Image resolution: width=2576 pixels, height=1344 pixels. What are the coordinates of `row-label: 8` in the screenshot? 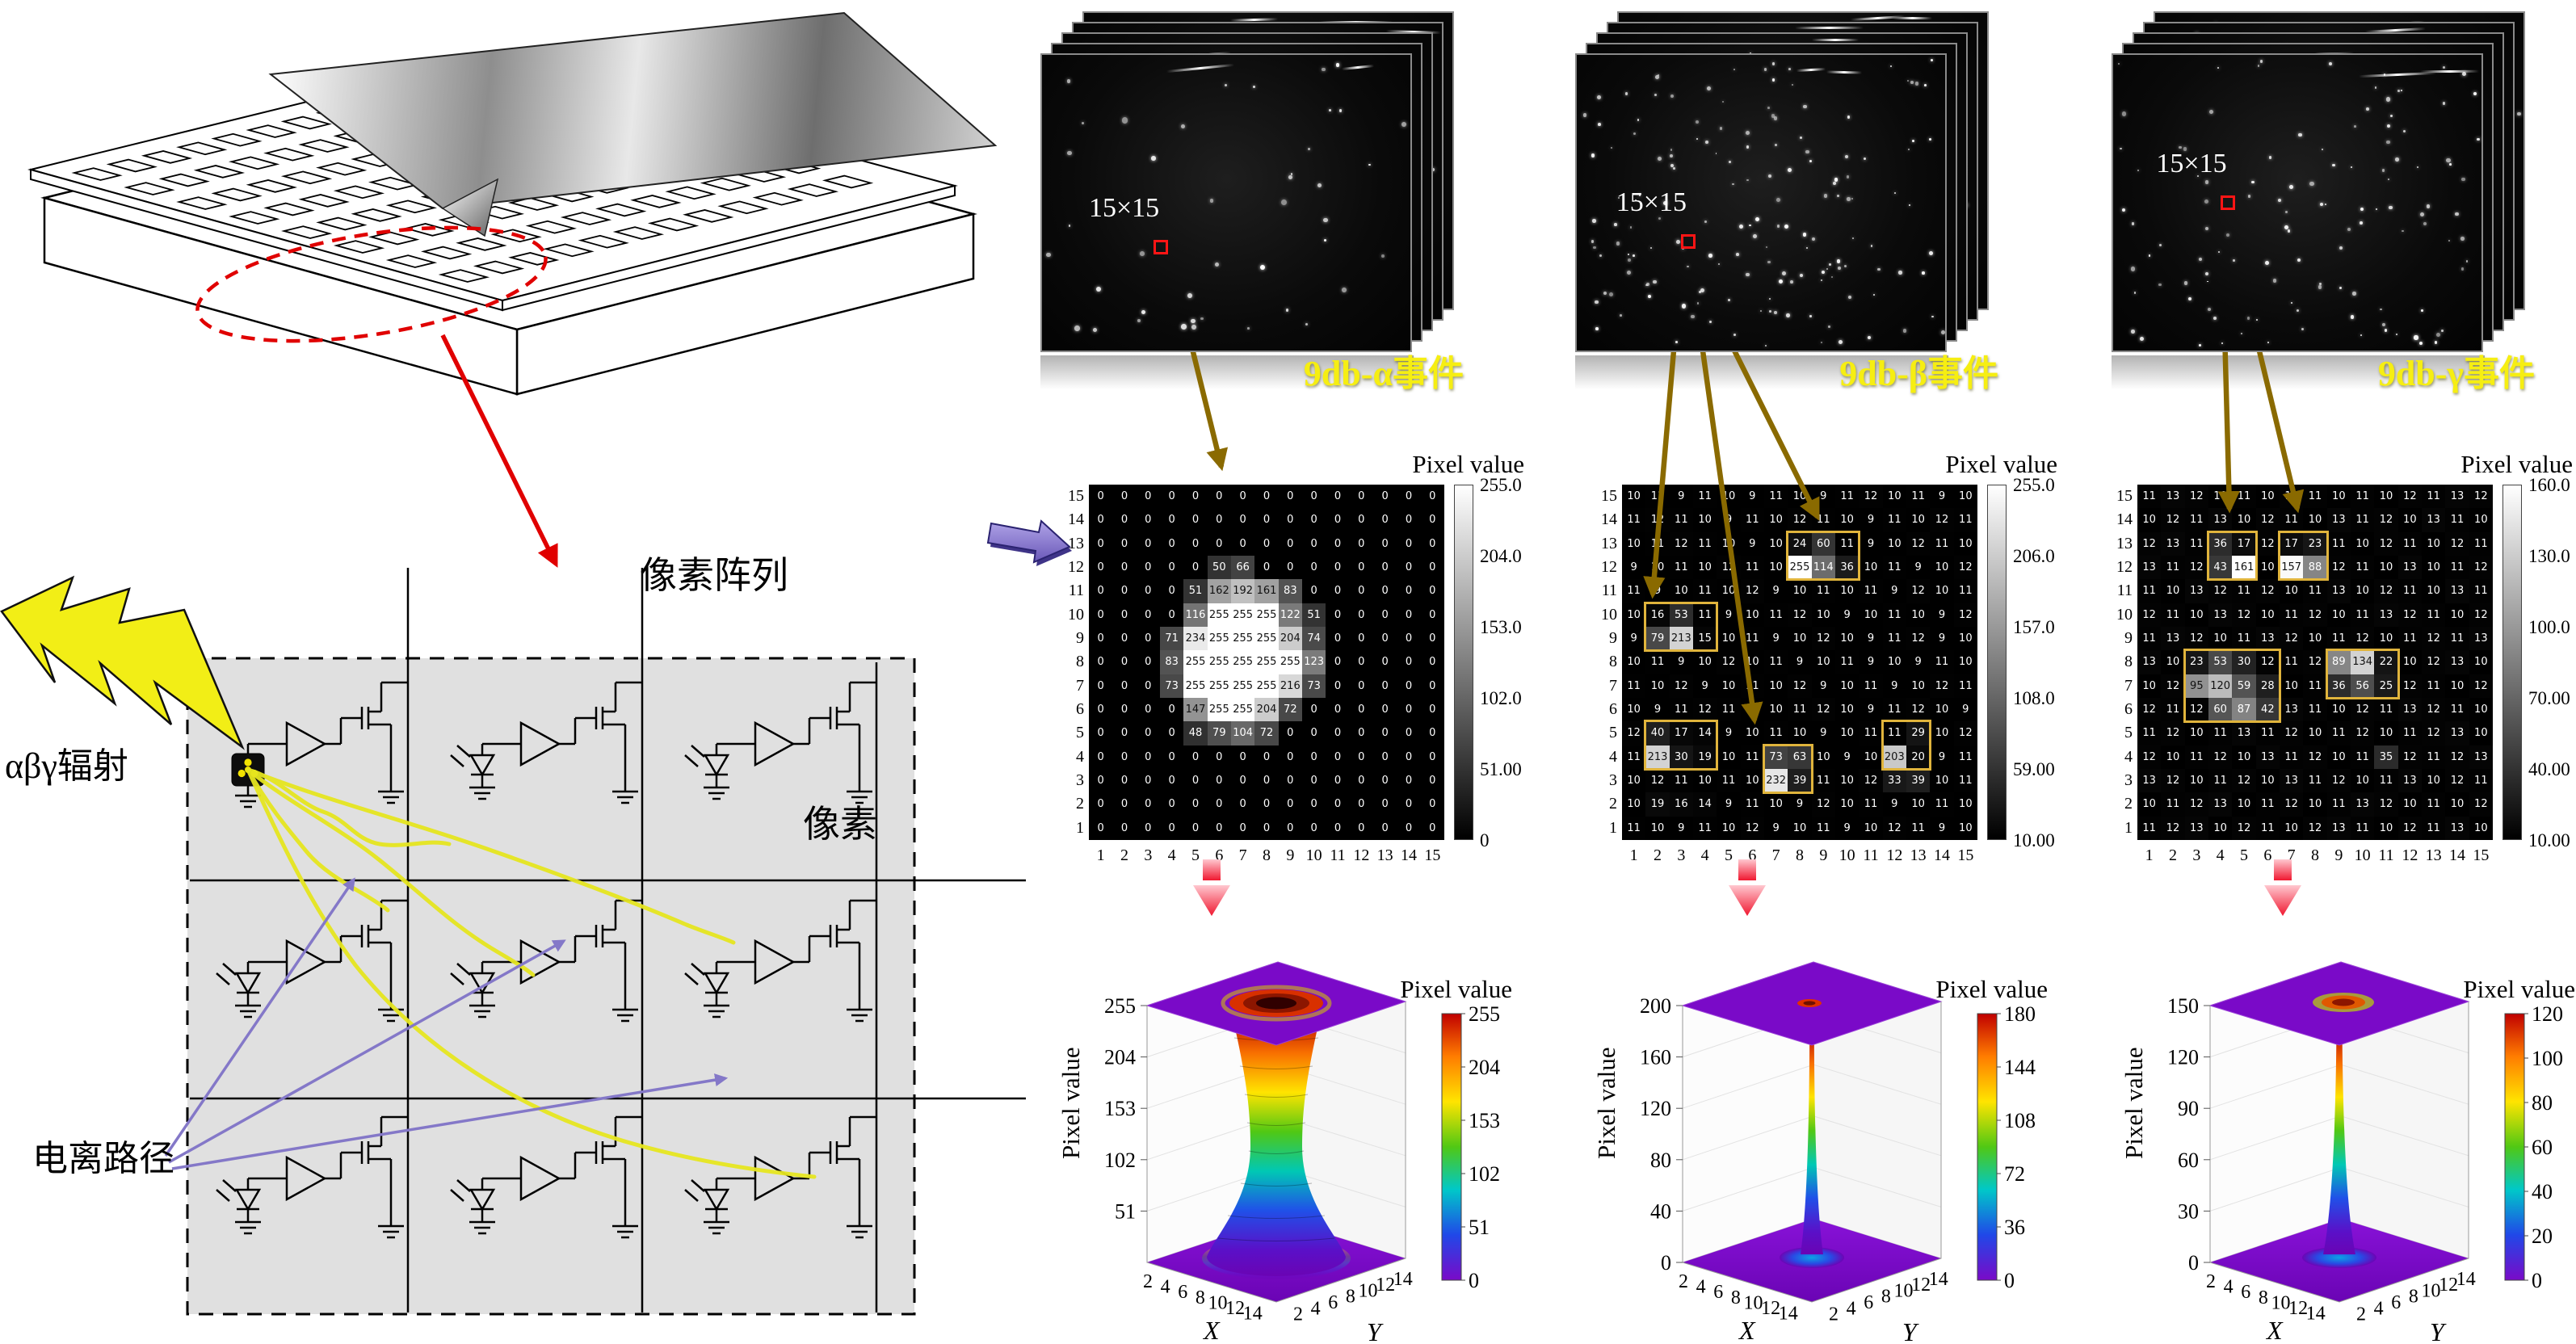 It's located at (2128, 662).